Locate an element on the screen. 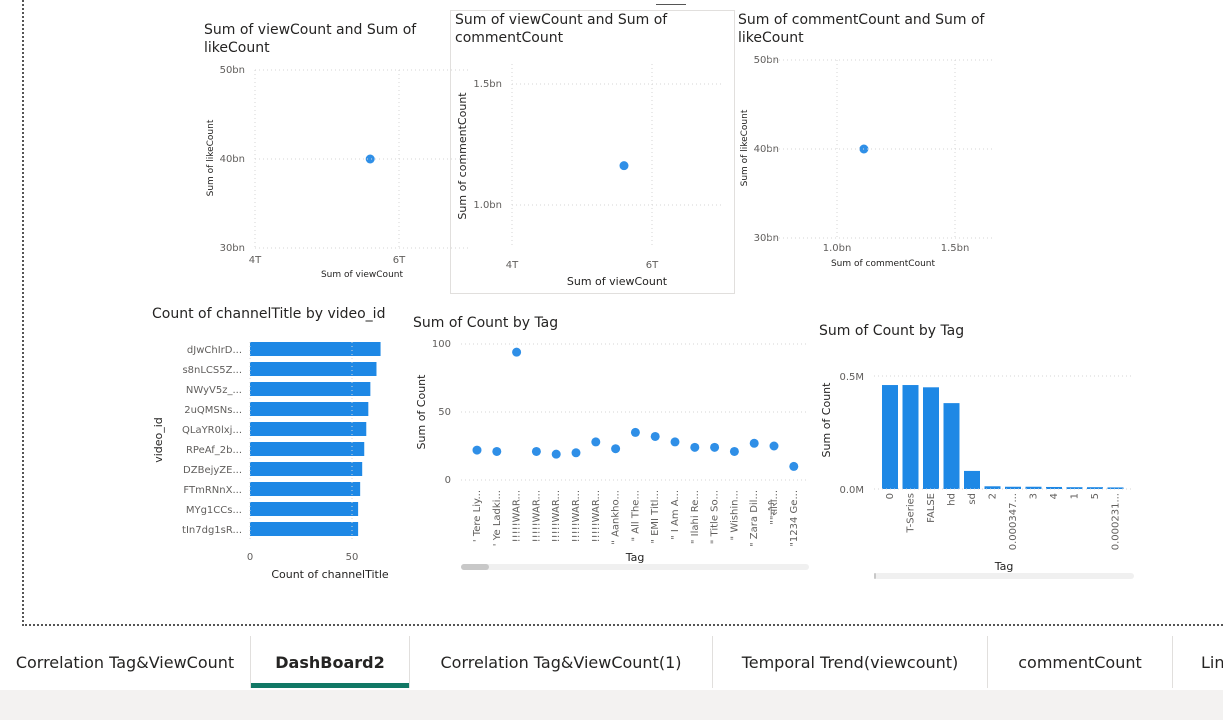 The image size is (1223, 720). y-axis-title: Sum of likeCount is located at coordinates (211, 157).